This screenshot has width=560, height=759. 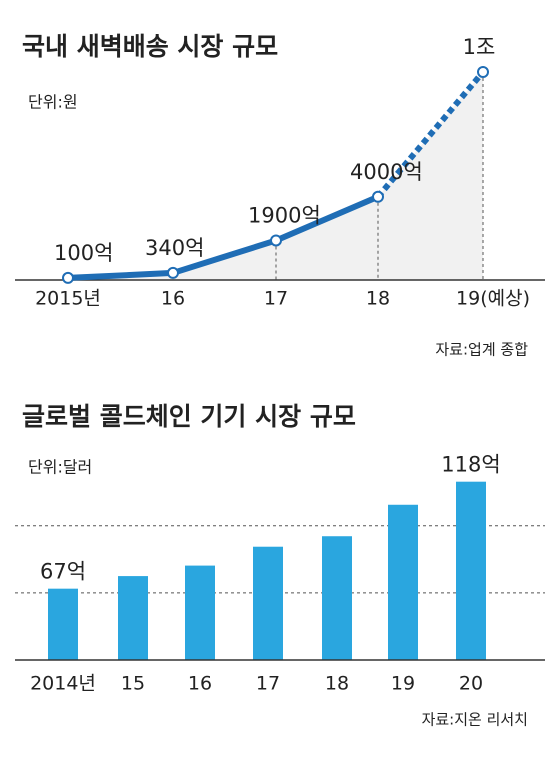 What do you see at coordinates (479, 47) in the screenshot?
I see `value-label: 1조` at bounding box center [479, 47].